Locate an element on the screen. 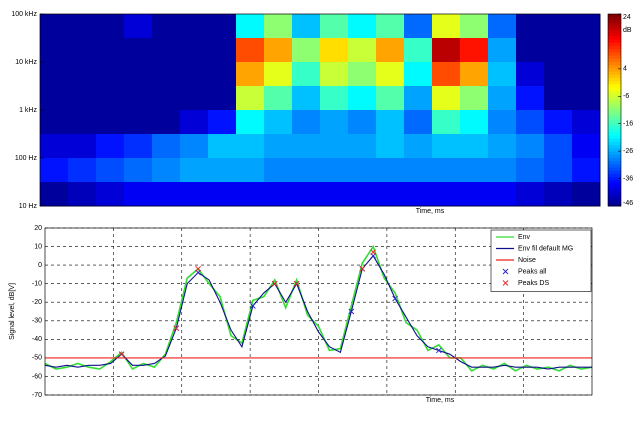 The width and height of the screenshot is (636, 426). y-tick-label: 10 is located at coordinates (38, 246).